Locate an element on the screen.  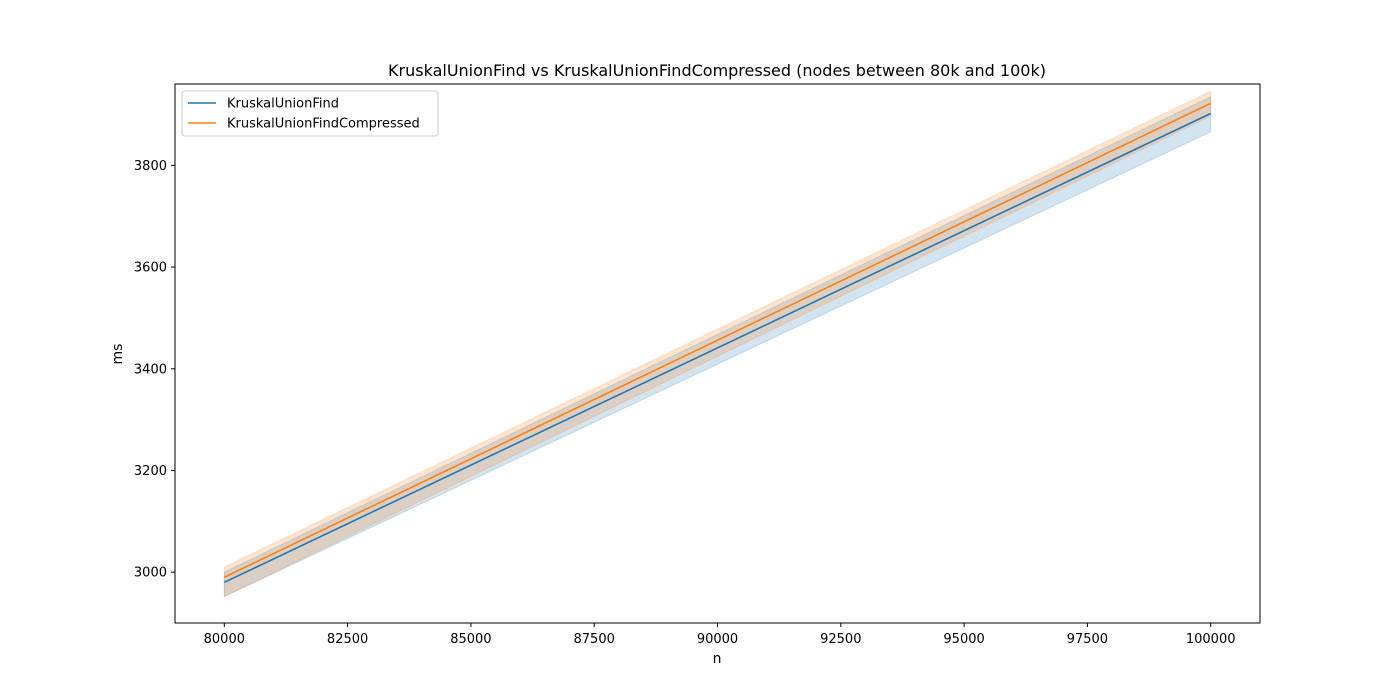
x-tick-label: 92500 is located at coordinates (840, 639).